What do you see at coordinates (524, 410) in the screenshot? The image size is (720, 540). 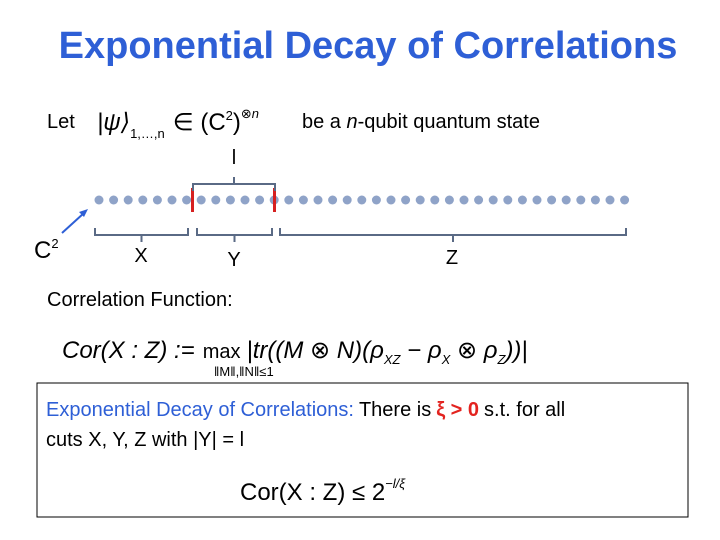 I see `for-all: s.t. for all` at bounding box center [524, 410].